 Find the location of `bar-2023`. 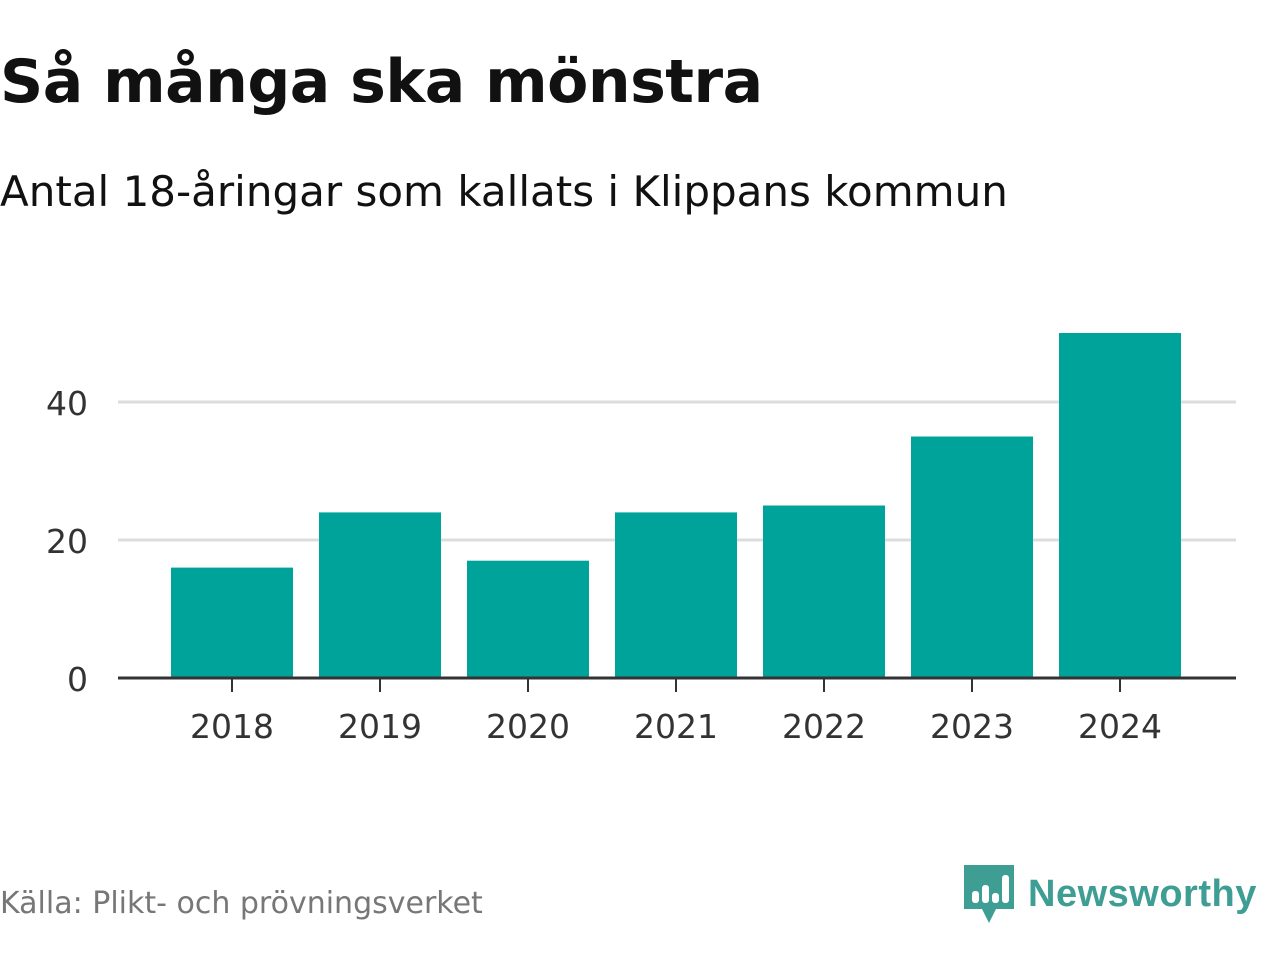

bar-2023 is located at coordinates (972, 557).